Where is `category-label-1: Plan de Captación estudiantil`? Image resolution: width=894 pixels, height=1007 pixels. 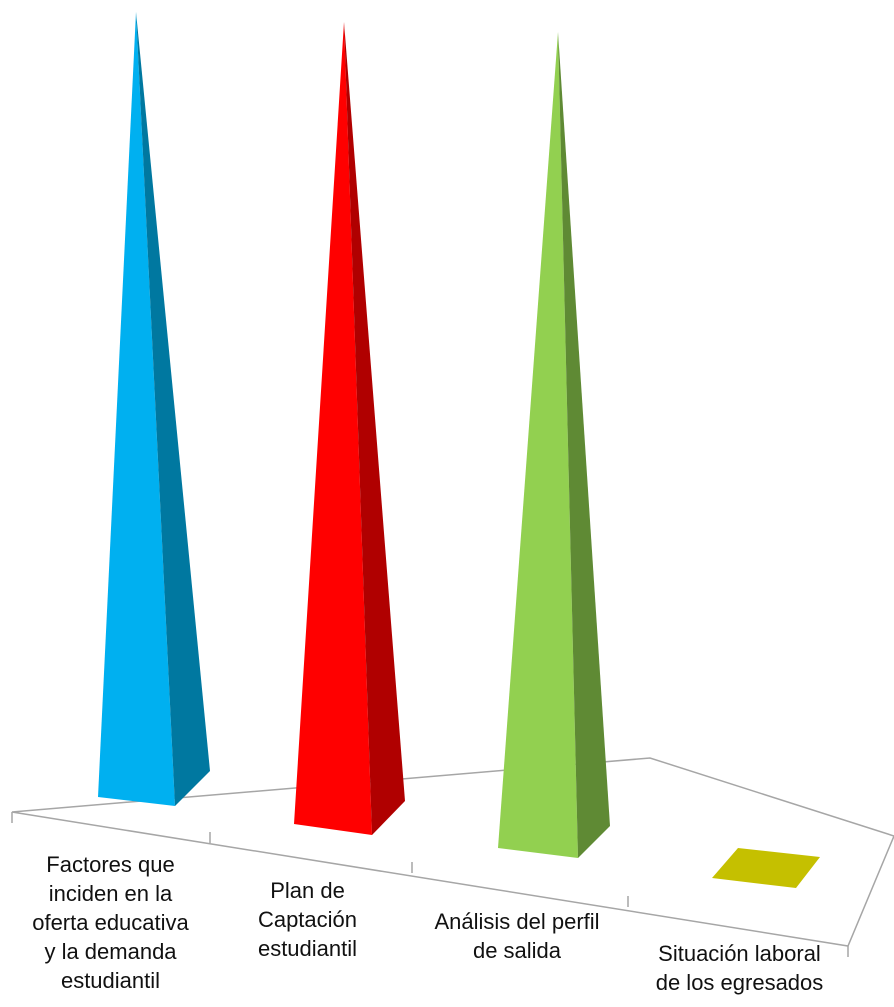 category-label-1: Plan de Captación estudiantil is located at coordinates (307, 919).